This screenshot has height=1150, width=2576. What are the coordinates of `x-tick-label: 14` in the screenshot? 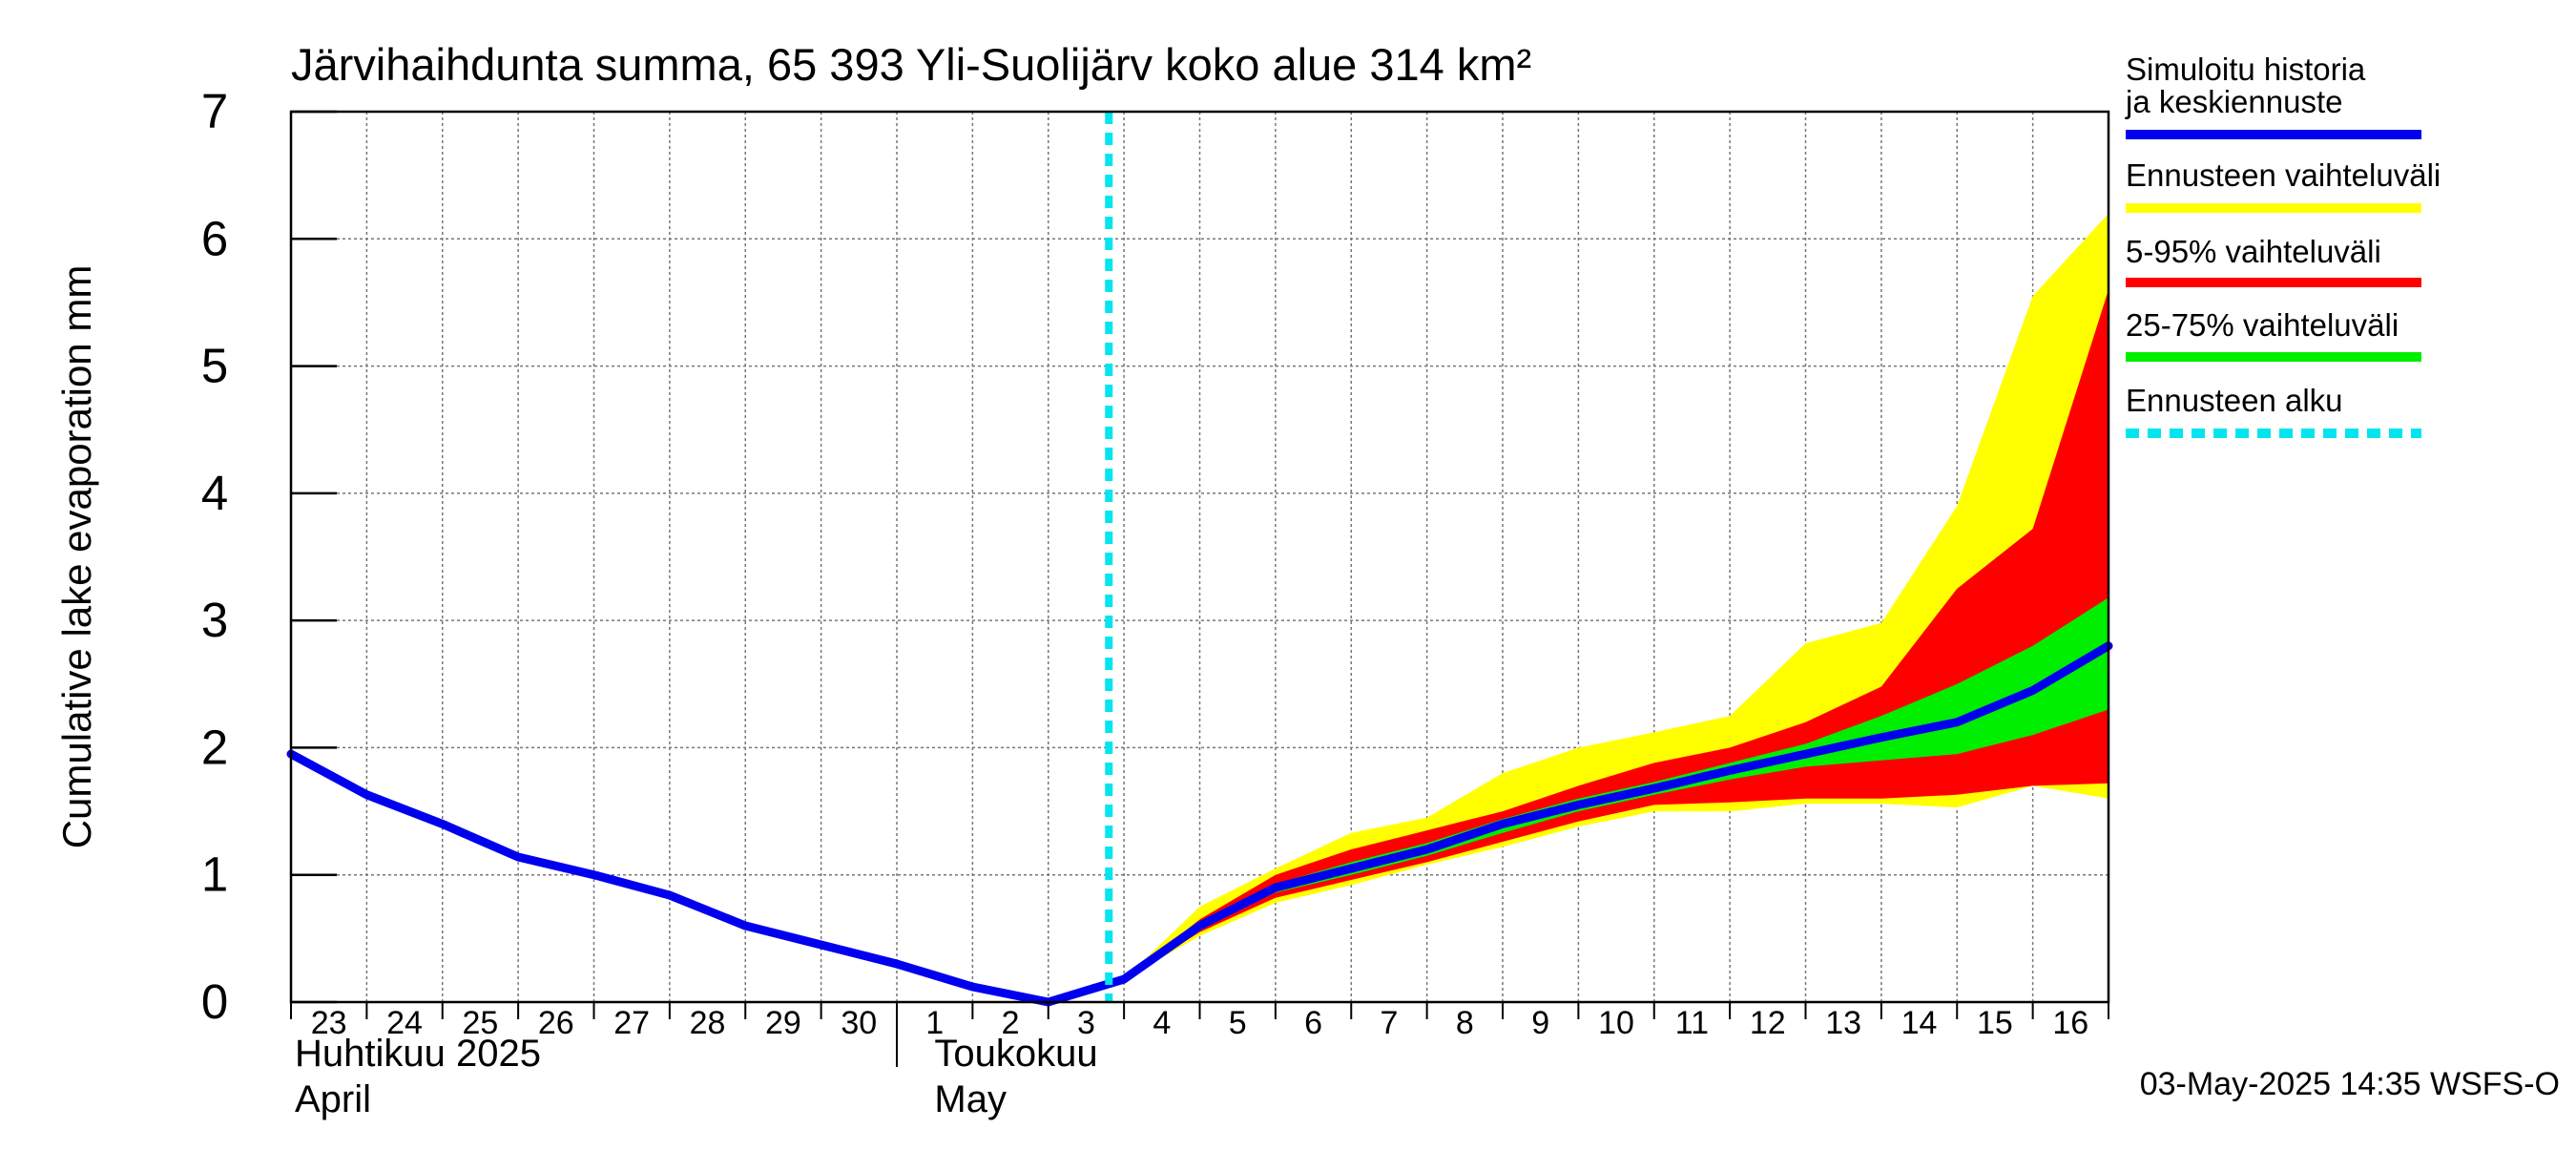 It's located at (1919, 1023).